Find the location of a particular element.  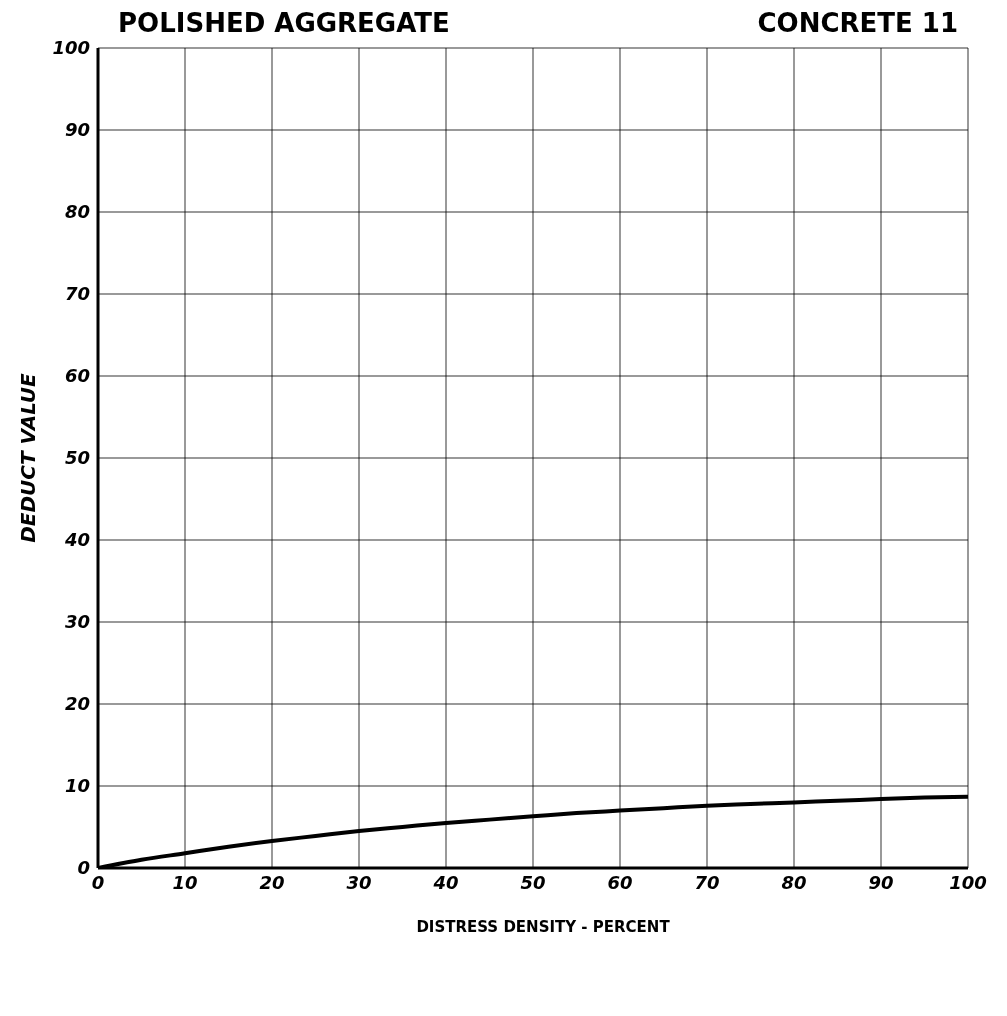

y-tick-label: 60 is located at coordinates (77, 376).